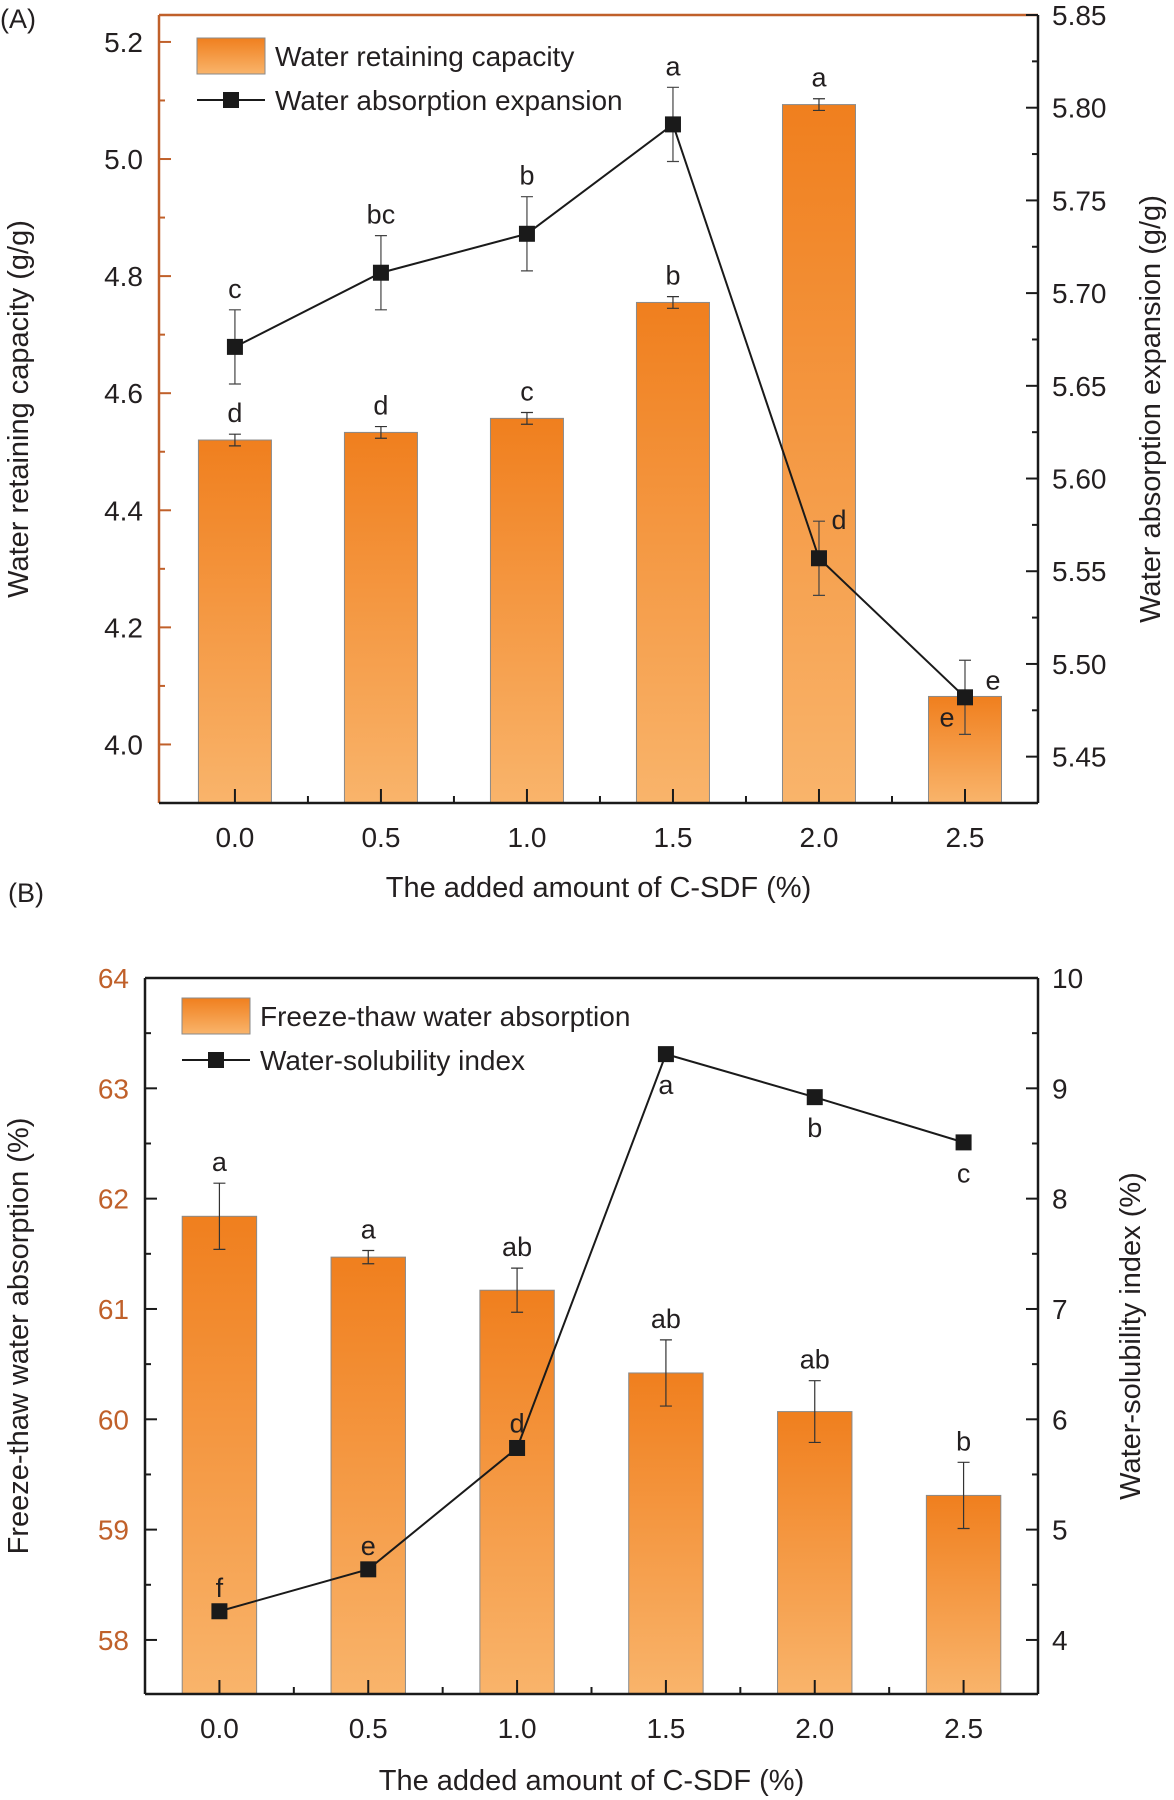  Describe the element at coordinates (123, 627) in the screenshot. I see `y-tick-label: 4.2` at that location.